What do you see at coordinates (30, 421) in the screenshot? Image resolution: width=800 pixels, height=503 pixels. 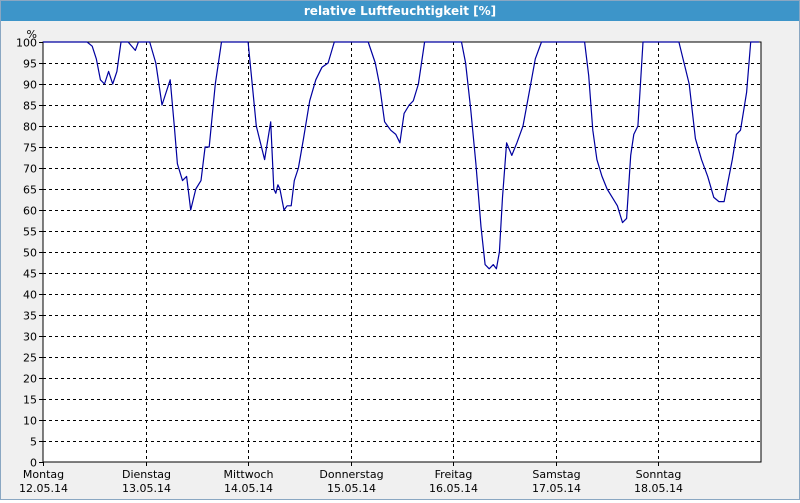 I see `y-tick-label: 10` at bounding box center [30, 421].